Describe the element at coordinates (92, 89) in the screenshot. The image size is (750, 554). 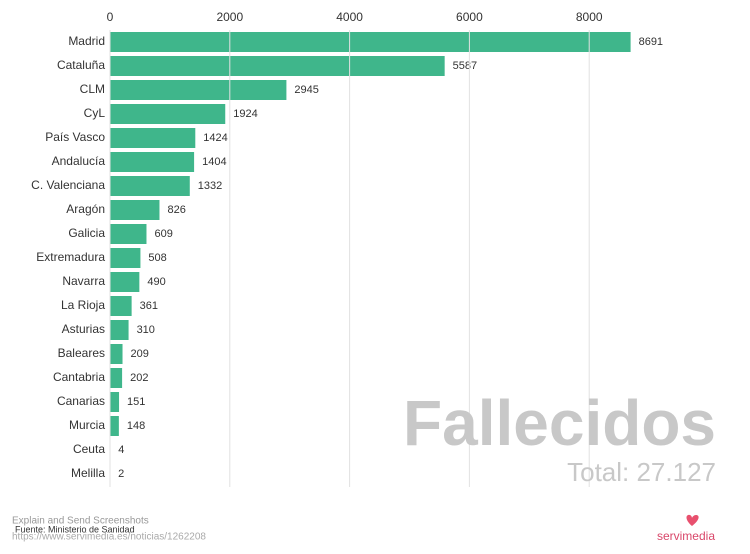
I see `y-tick-label: CLM` at that location.